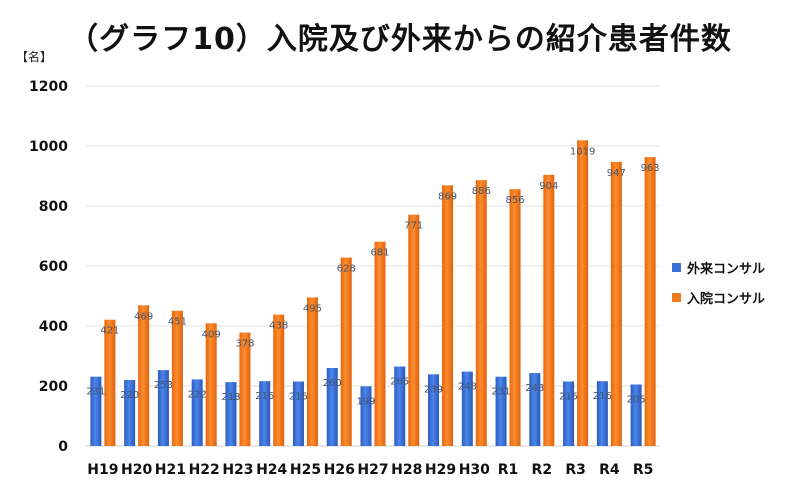 This screenshot has height=493, width=800. Describe the element at coordinates (53, 267) in the screenshot. I see `y-tick-label: 600` at that location.